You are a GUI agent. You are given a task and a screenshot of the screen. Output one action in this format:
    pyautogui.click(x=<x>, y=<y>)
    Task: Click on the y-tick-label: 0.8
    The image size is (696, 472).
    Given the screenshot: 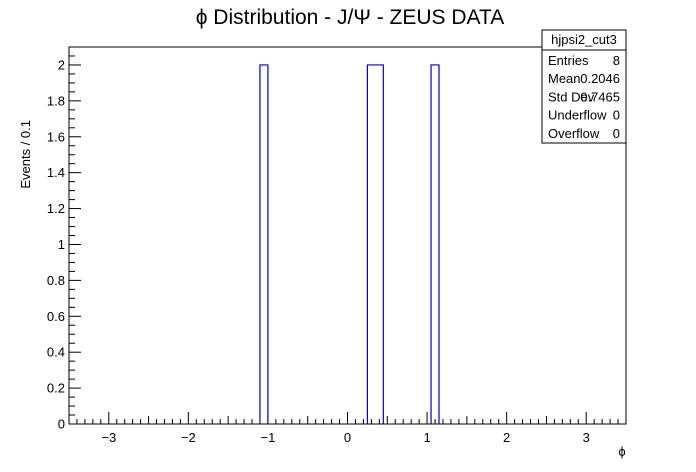 What is the action you would take?
    pyautogui.click(x=56, y=280)
    